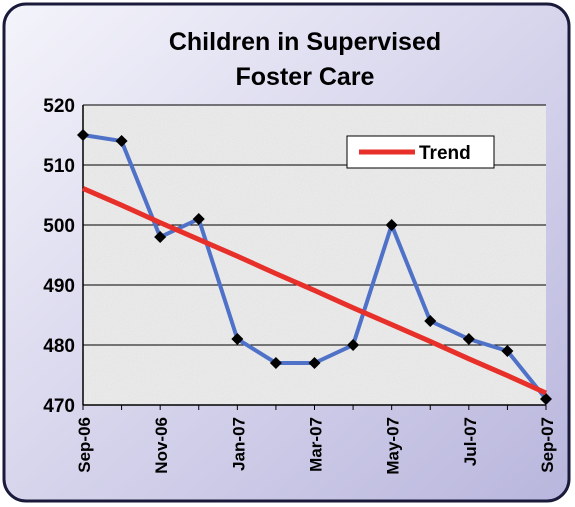 The height and width of the screenshot is (507, 575). What do you see at coordinates (84, 445) in the screenshot?
I see `x-tick-label: Sep-06` at bounding box center [84, 445].